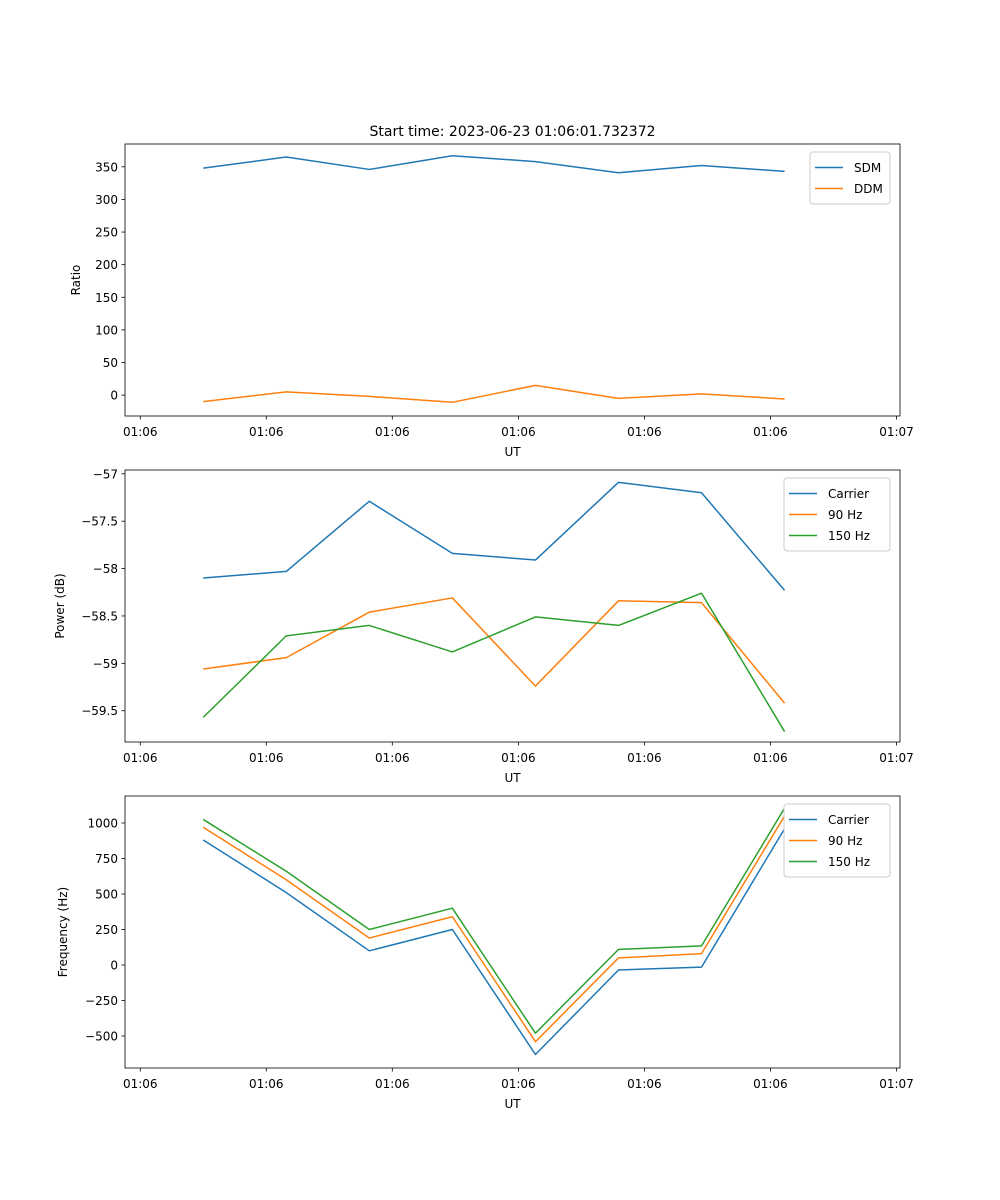 This screenshot has height=1200, width=1000. What do you see at coordinates (106, 298) in the screenshot?
I see `y-tick-label: 150` at bounding box center [106, 298].